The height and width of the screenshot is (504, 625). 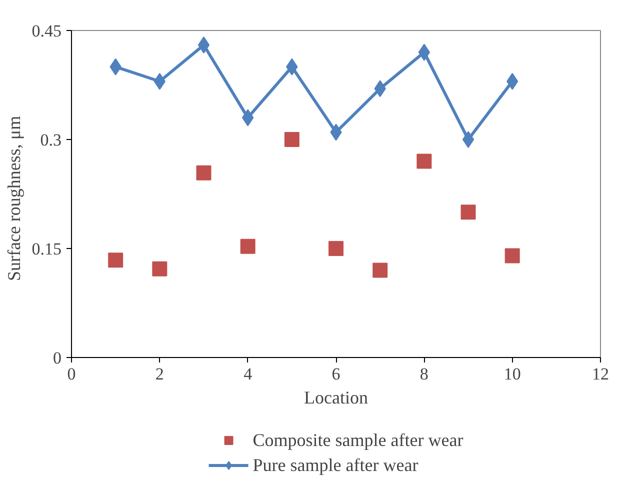 I want to click on legend-label: Composite sample after wear, so click(x=358, y=440).